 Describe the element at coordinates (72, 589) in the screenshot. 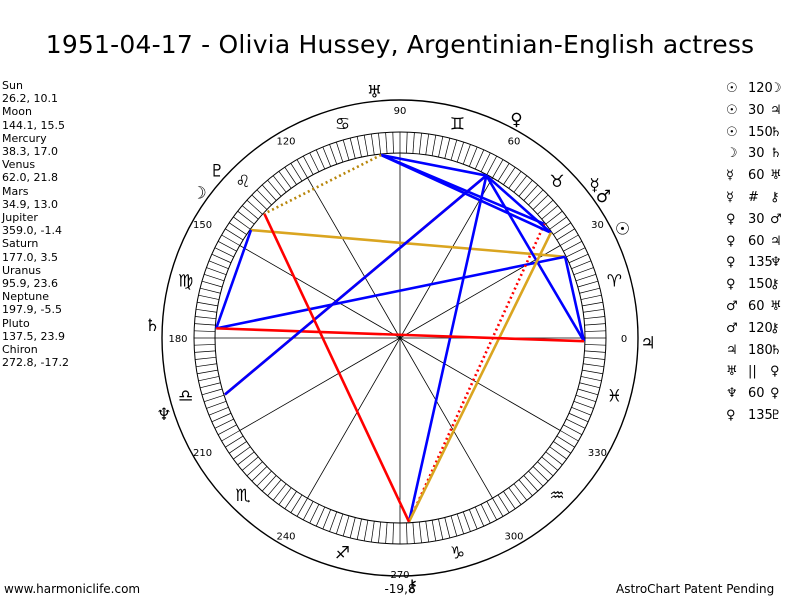

I see `website-link: www.harmoniclife.com` at that location.